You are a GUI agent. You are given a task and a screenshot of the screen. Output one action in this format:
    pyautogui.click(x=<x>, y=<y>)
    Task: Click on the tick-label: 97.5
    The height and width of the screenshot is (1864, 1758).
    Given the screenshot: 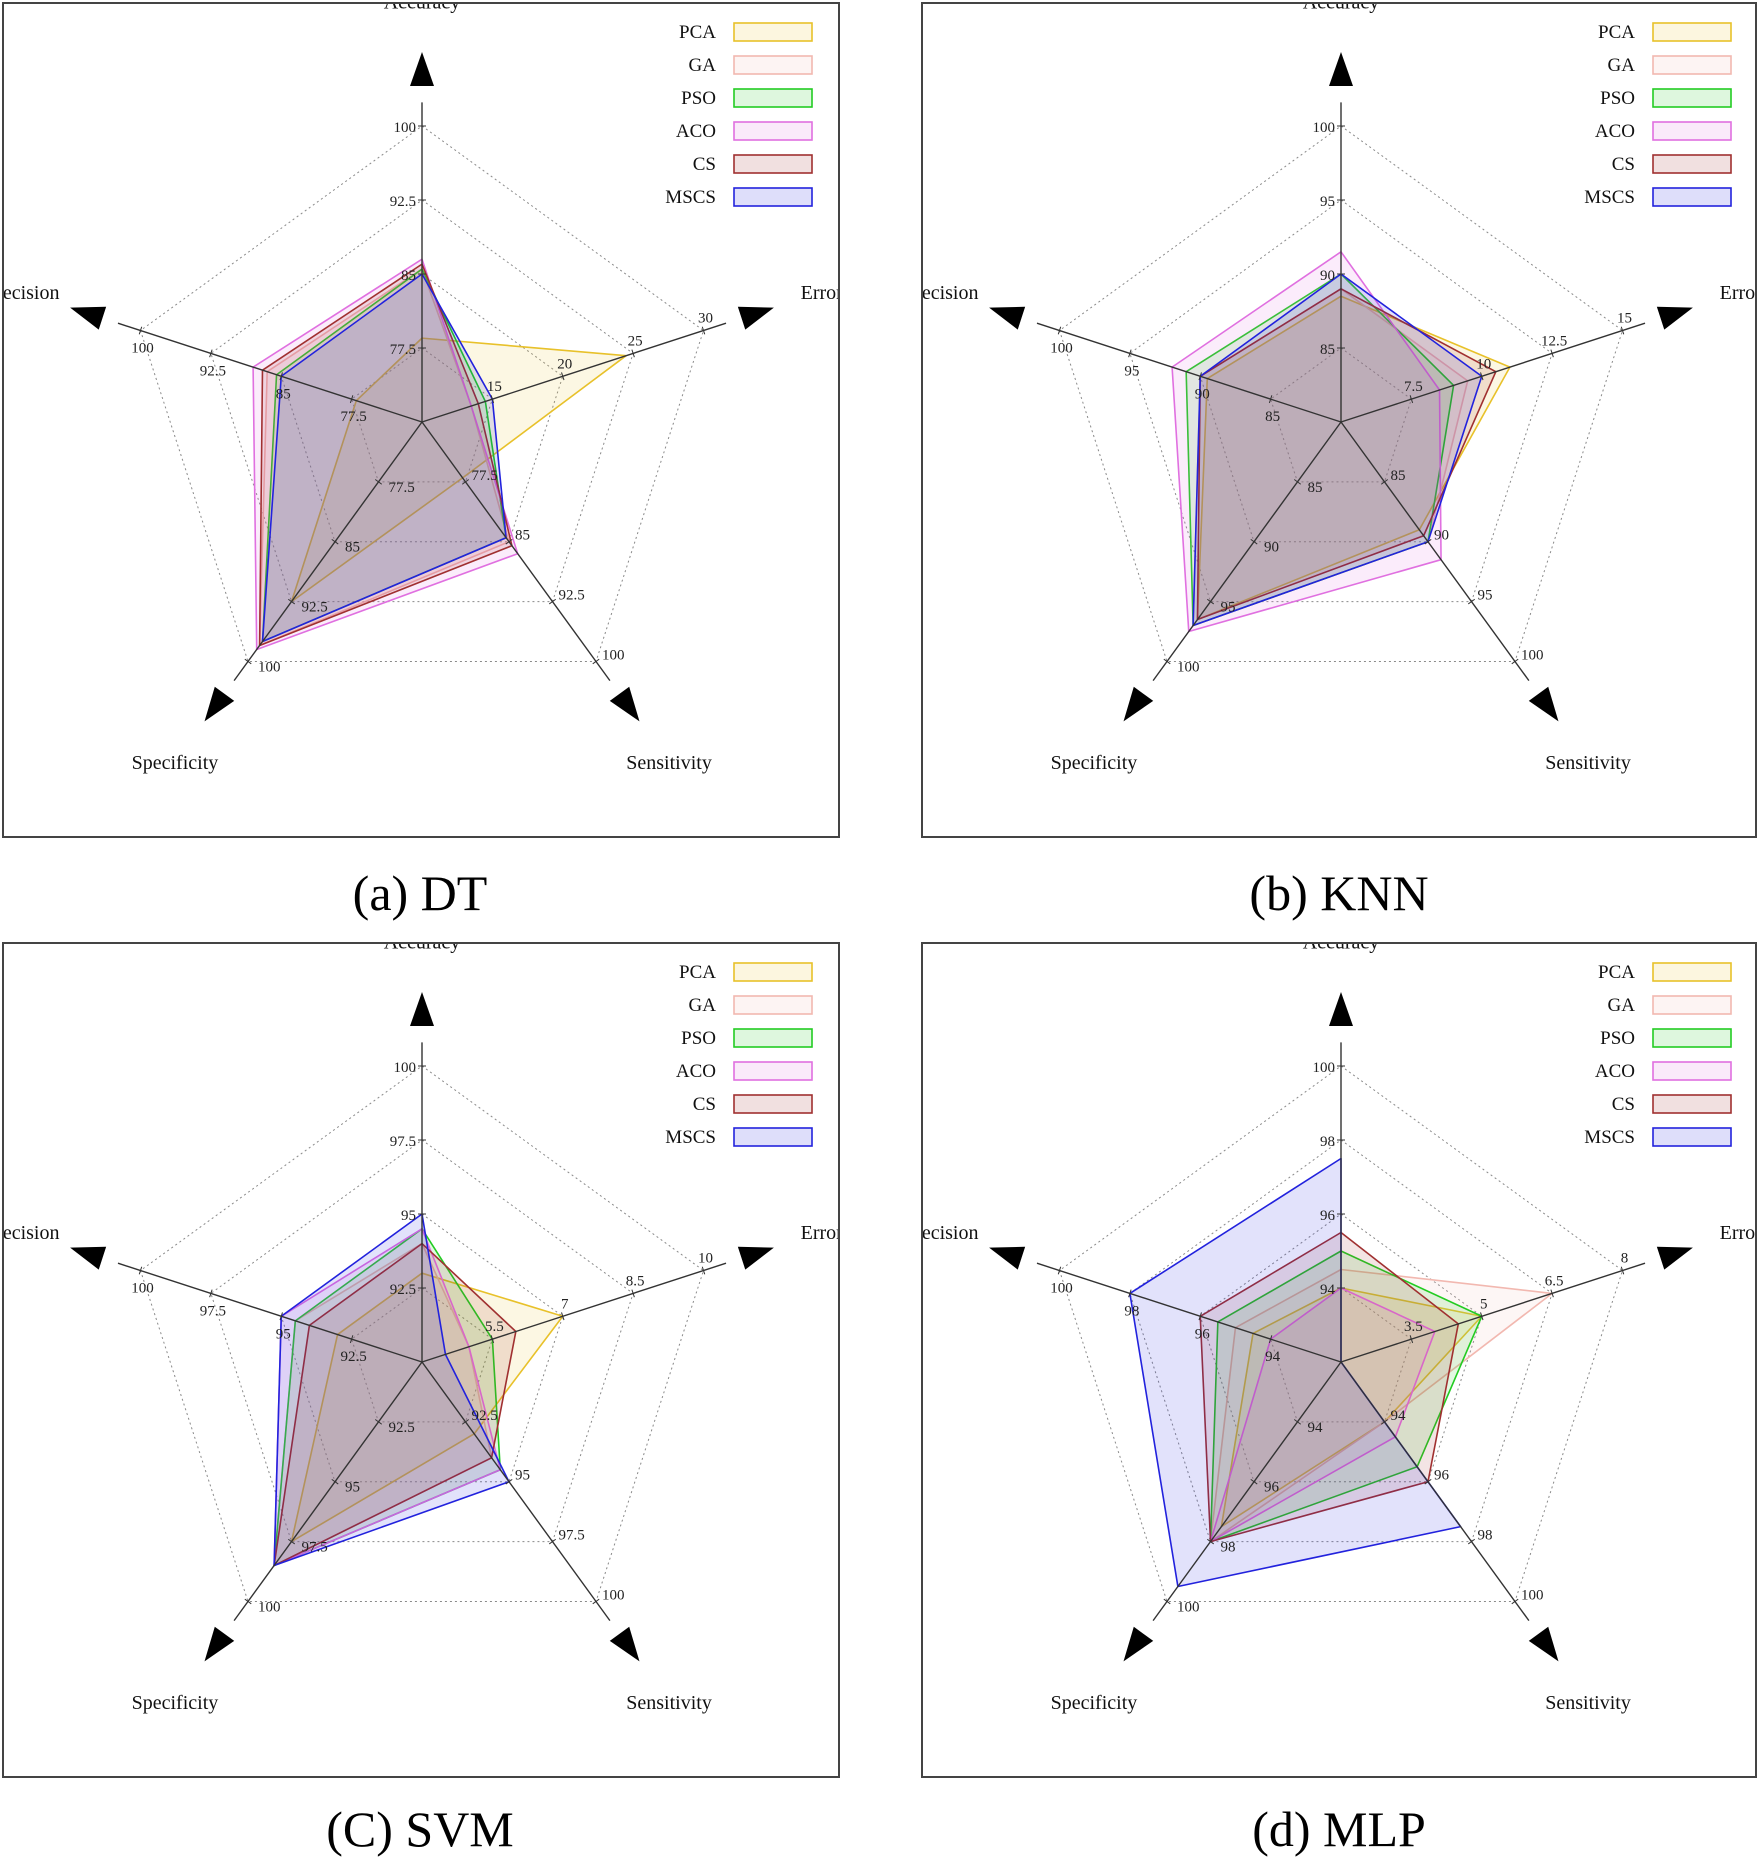 What is the action you would take?
    pyautogui.click(x=213, y=1311)
    